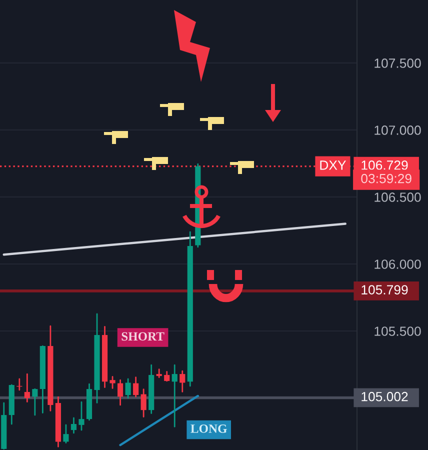  Describe the element at coordinates (385, 289) in the screenshot. I see `ref-line-label: 105.799` at that location.